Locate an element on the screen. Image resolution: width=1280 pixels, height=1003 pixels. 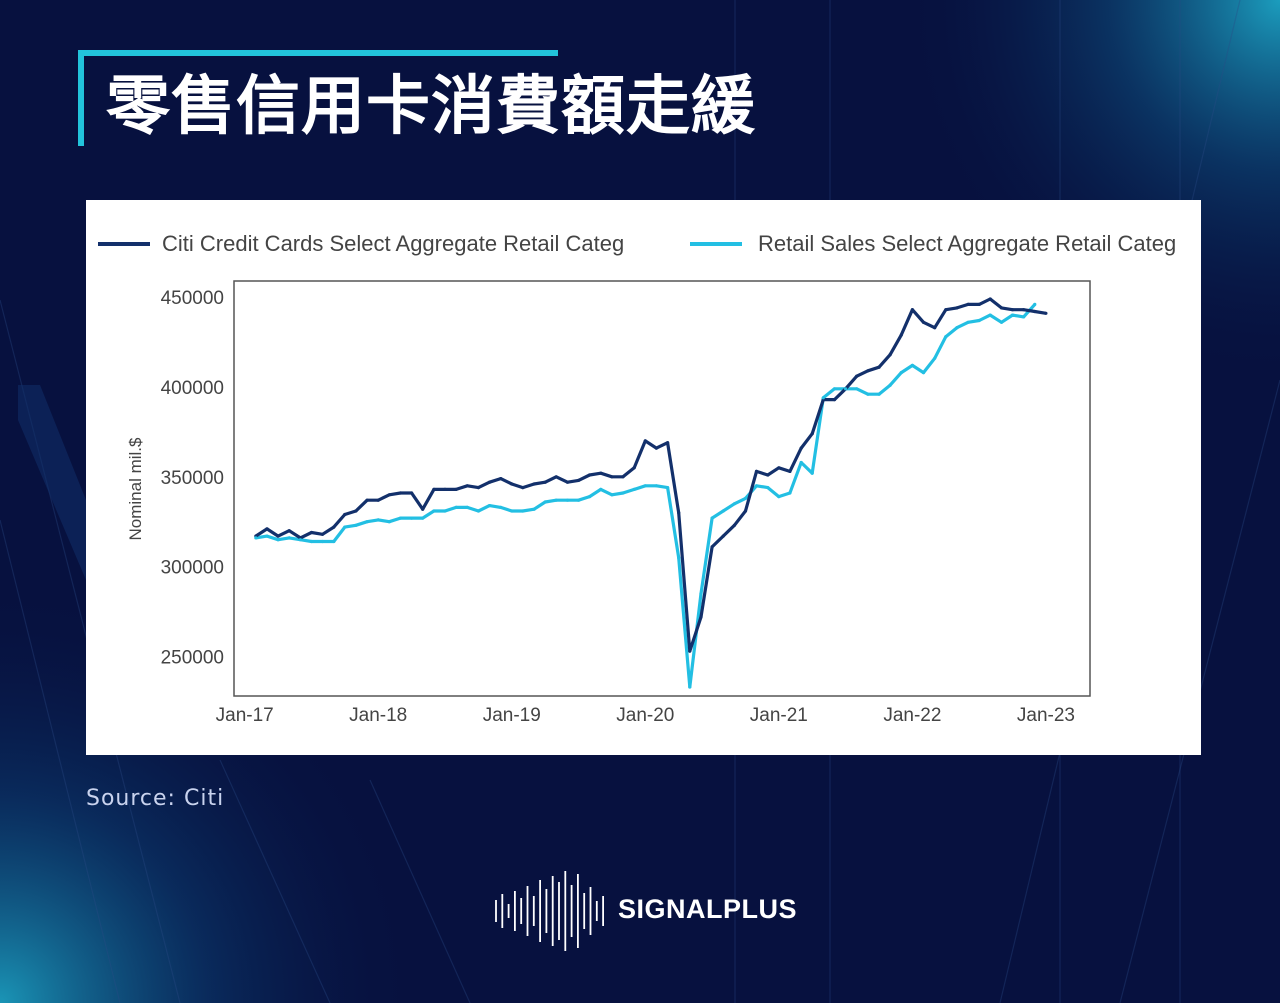
y-tick-label: 400000 is located at coordinates (192, 388).